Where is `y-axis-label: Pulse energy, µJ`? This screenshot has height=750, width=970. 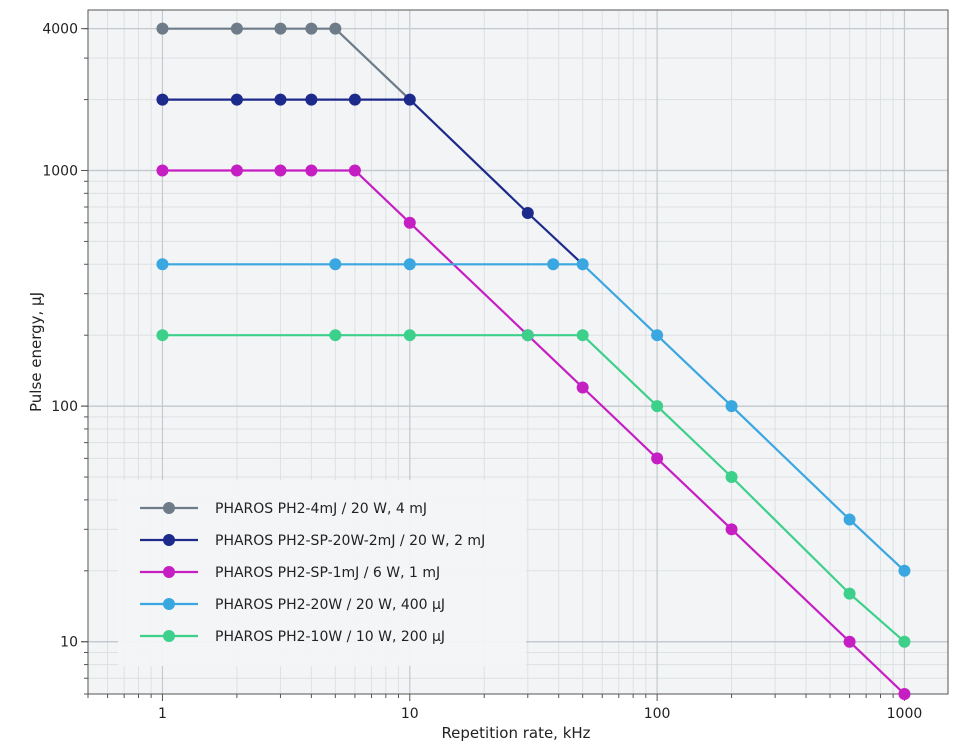
y-axis-label: Pulse energy, µJ is located at coordinates (36, 352).